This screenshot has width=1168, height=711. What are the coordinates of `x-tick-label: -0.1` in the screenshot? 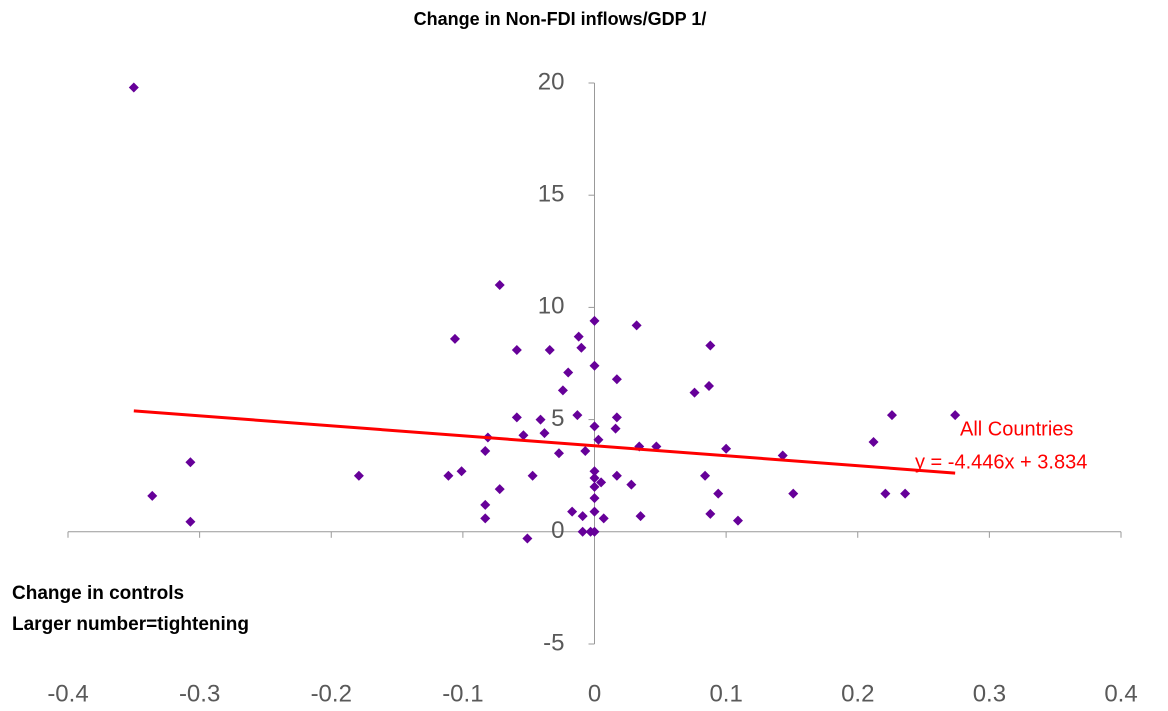 It's located at (462, 693).